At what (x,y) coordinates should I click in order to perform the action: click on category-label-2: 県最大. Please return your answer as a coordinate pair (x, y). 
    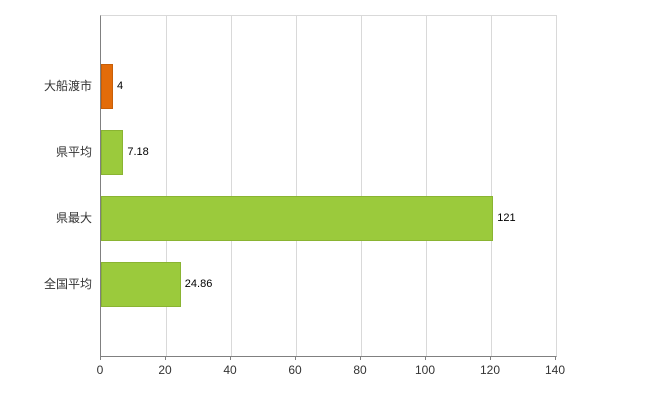
    Looking at the image, I should click on (73, 218).